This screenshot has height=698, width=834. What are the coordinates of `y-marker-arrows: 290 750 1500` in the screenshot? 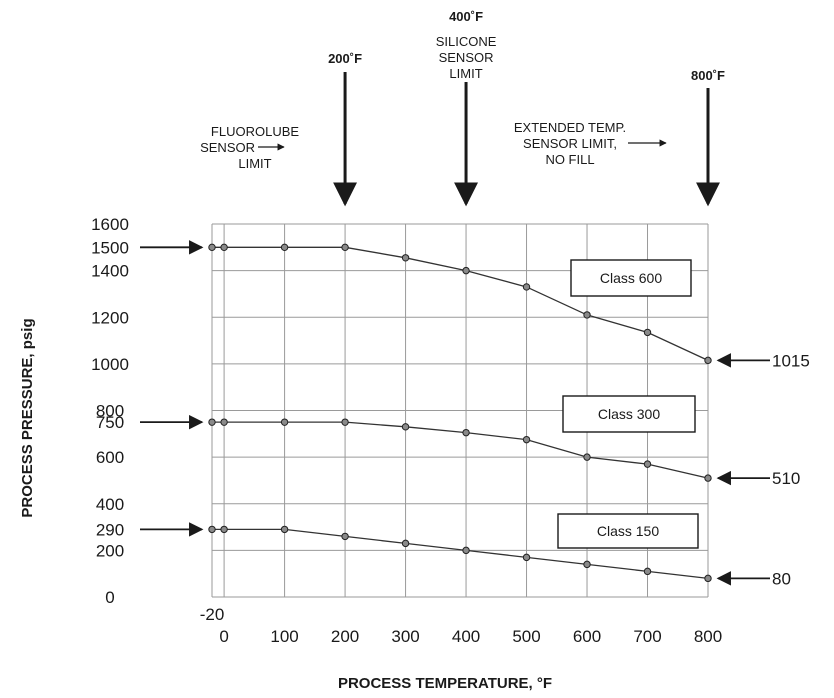 It's located at (147, 388).